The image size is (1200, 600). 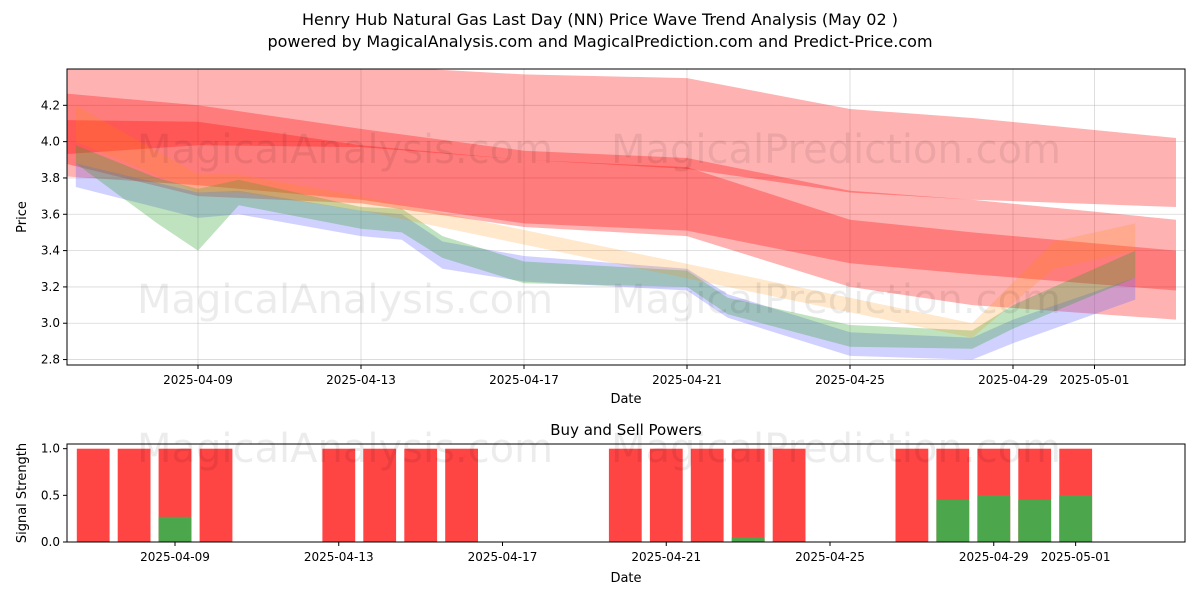 I want to click on price-y-tick-label: 4.2, so click(x=50, y=105).